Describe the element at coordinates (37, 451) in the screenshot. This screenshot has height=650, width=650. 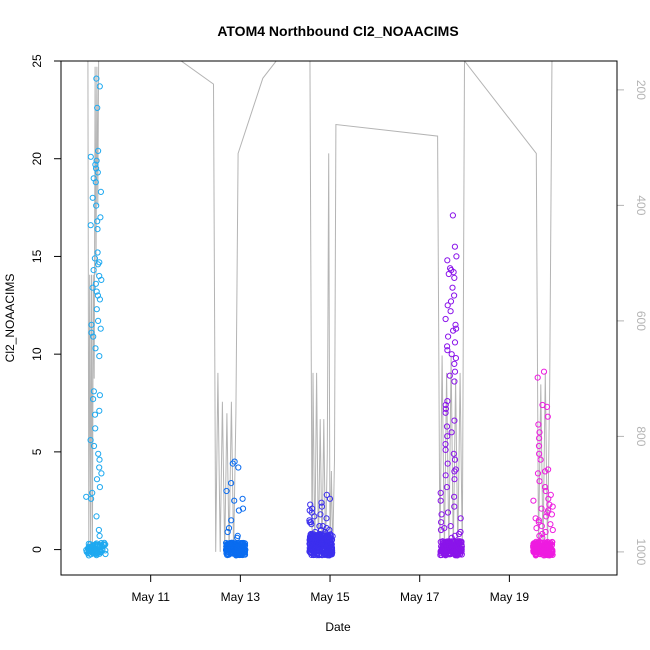
I see `y-tick-label: 5` at that location.